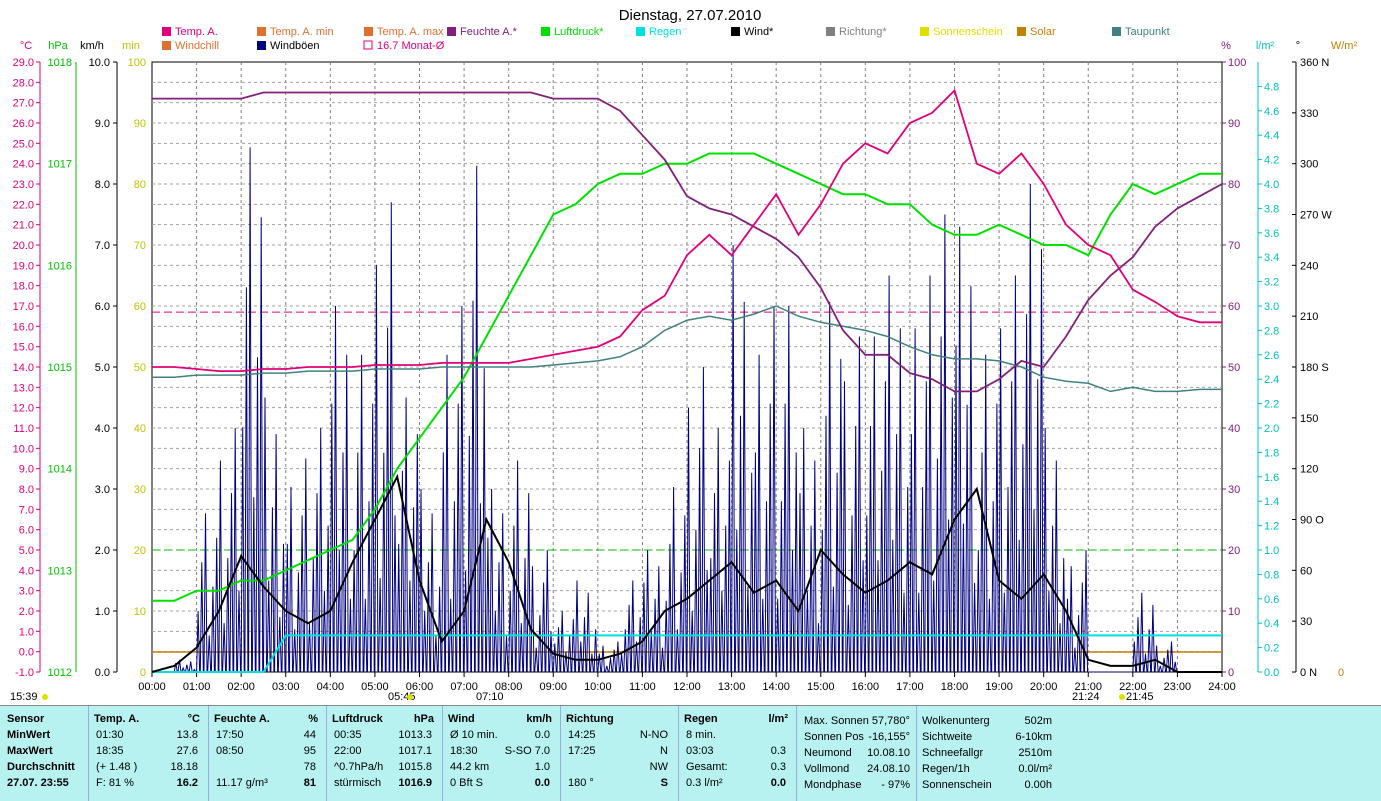 This screenshot has height=801, width=1381. Describe the element at coordinates (889, 737) in the screenshot. I see `sun-row-1-value: -16,155°` at that location.